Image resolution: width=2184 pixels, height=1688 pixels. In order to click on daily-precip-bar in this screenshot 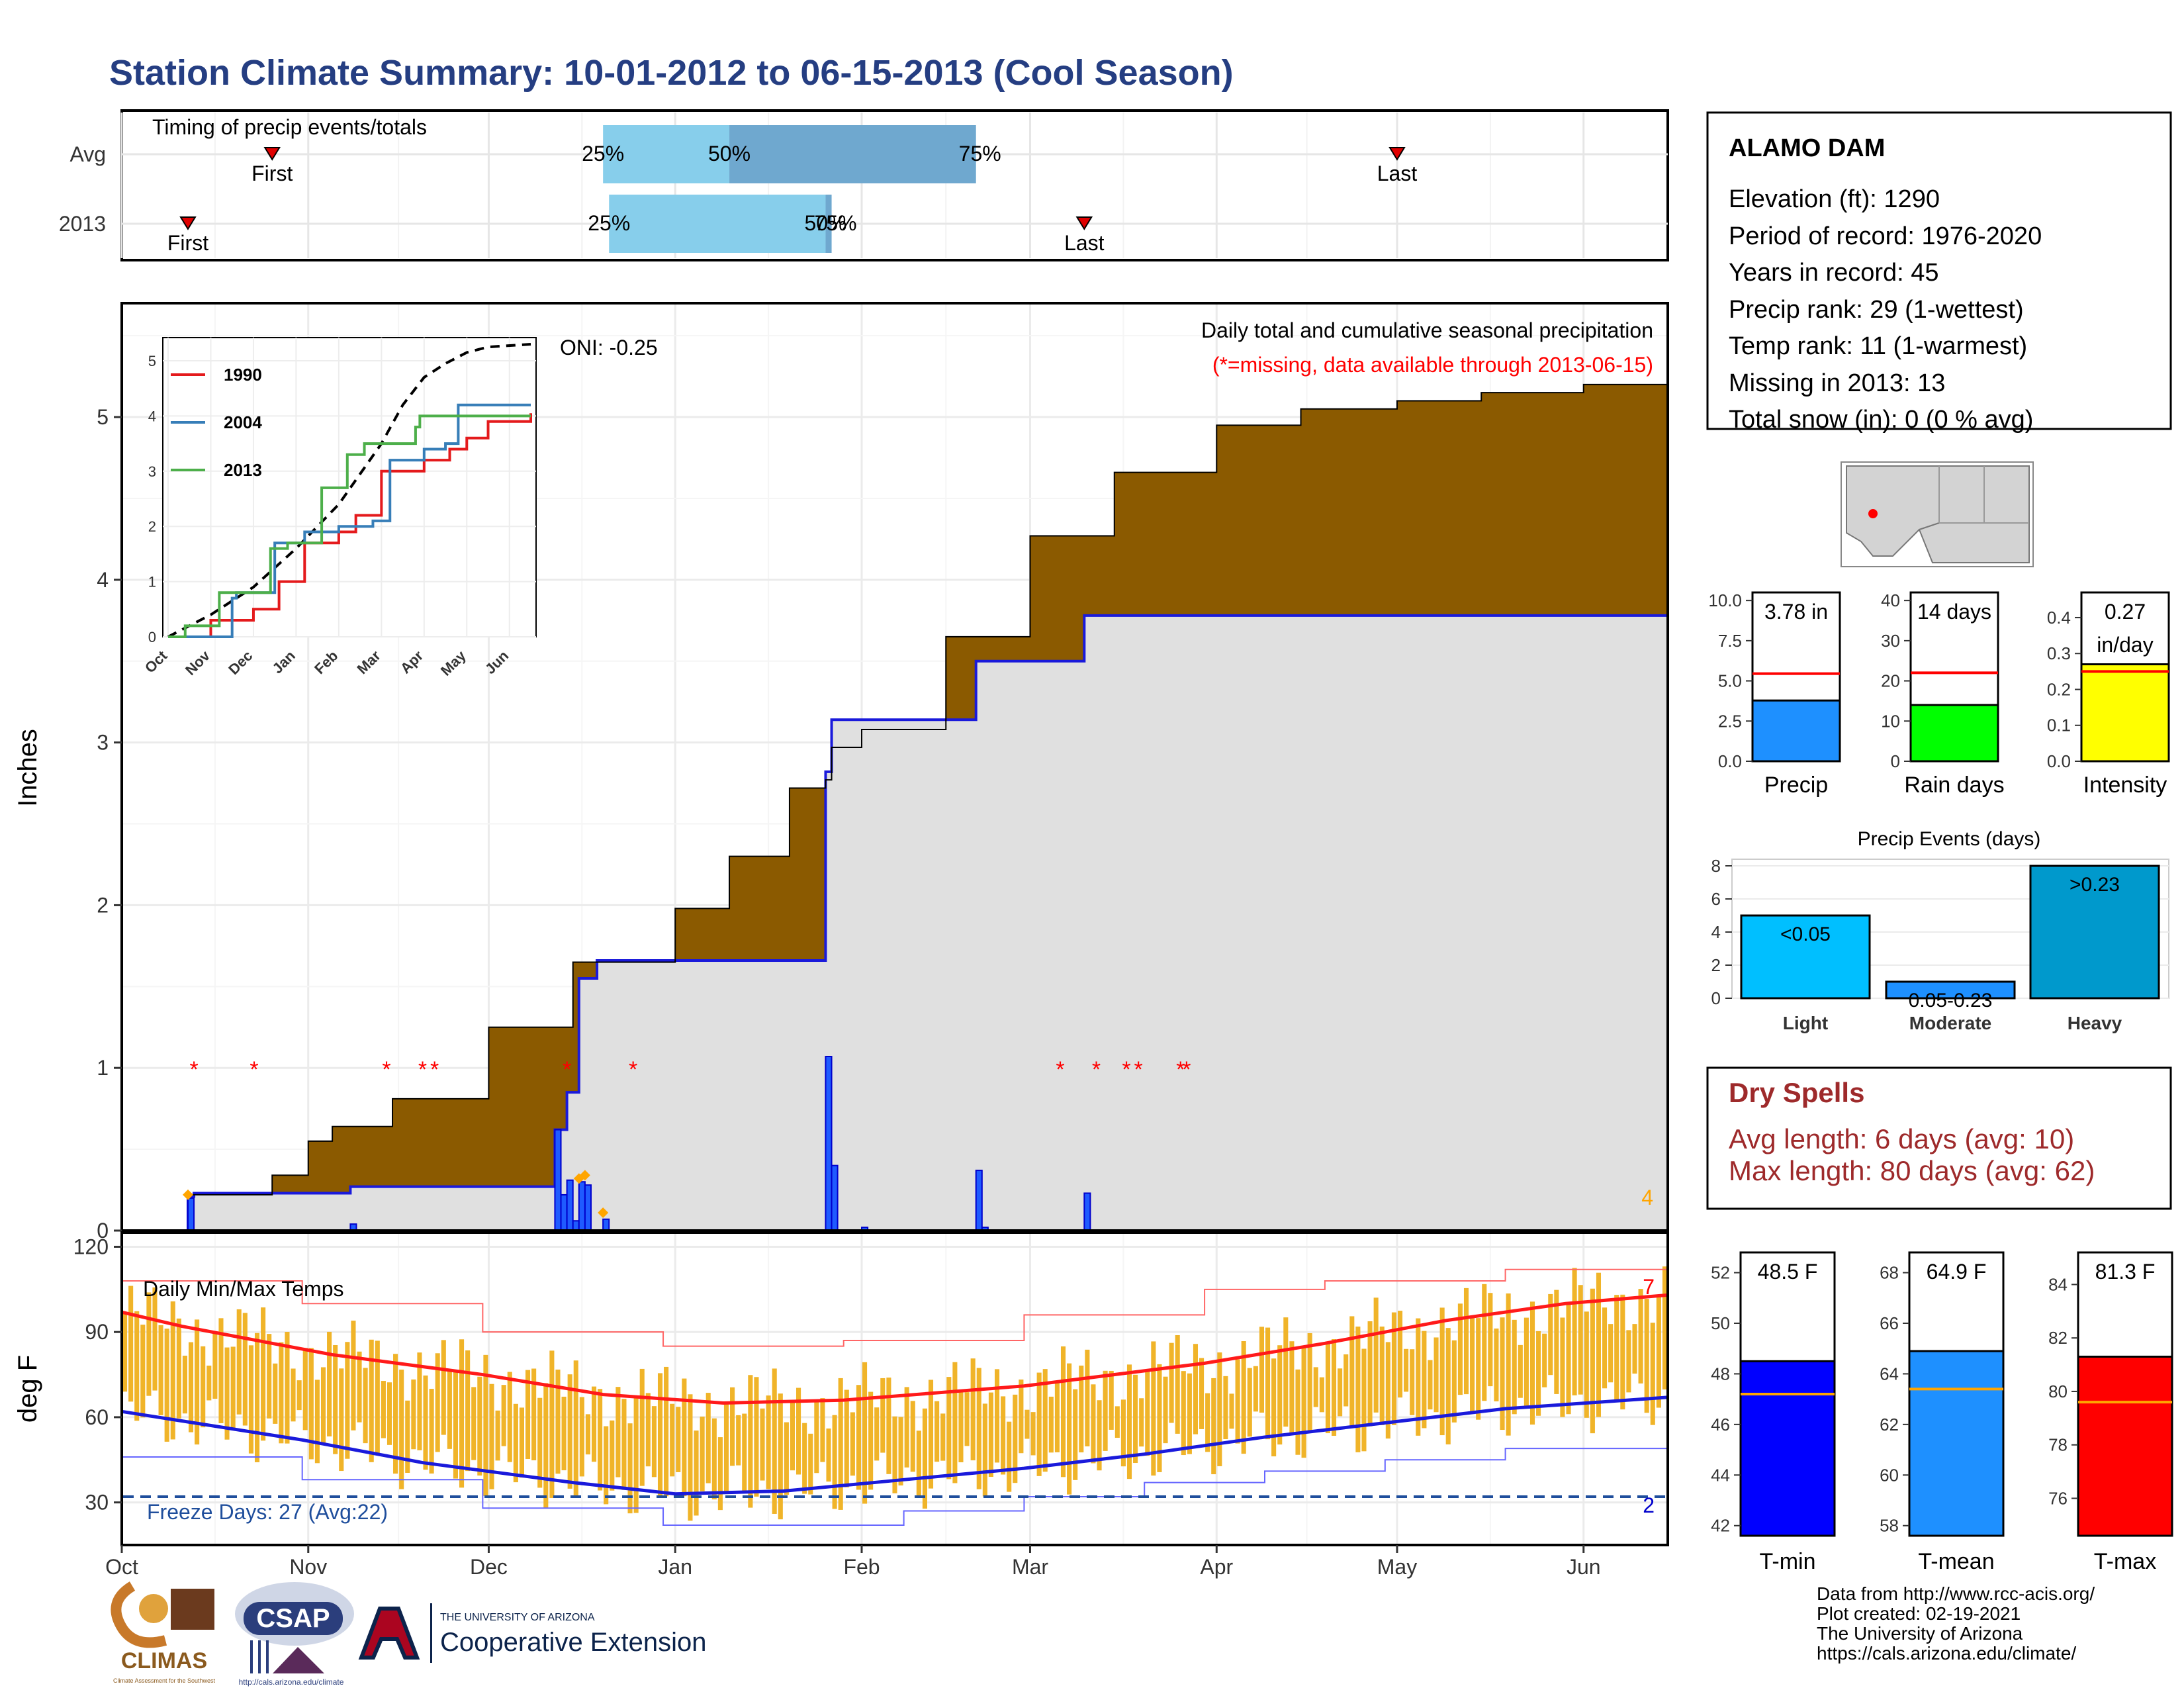, I will do `click(570, 1205)`.